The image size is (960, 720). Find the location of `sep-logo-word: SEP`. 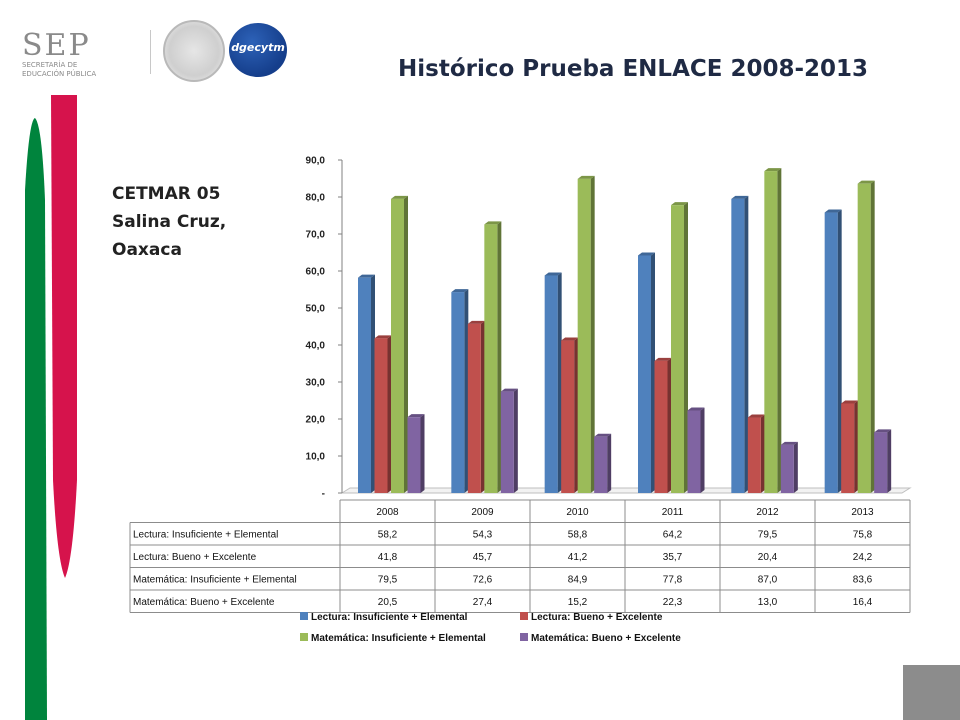

sep-logo-word: SEP is located at coordinates (56, 45).